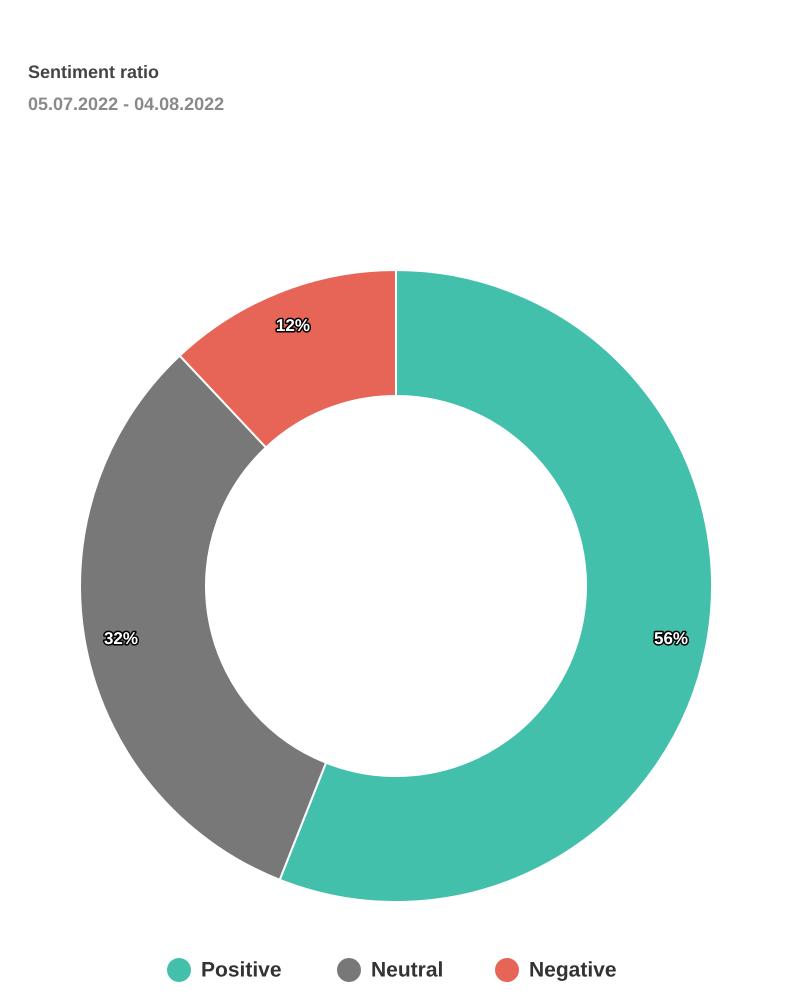 The image size is (792, 1000). I want to click on chart-title: Sentiment ratio, so click(94, 72).